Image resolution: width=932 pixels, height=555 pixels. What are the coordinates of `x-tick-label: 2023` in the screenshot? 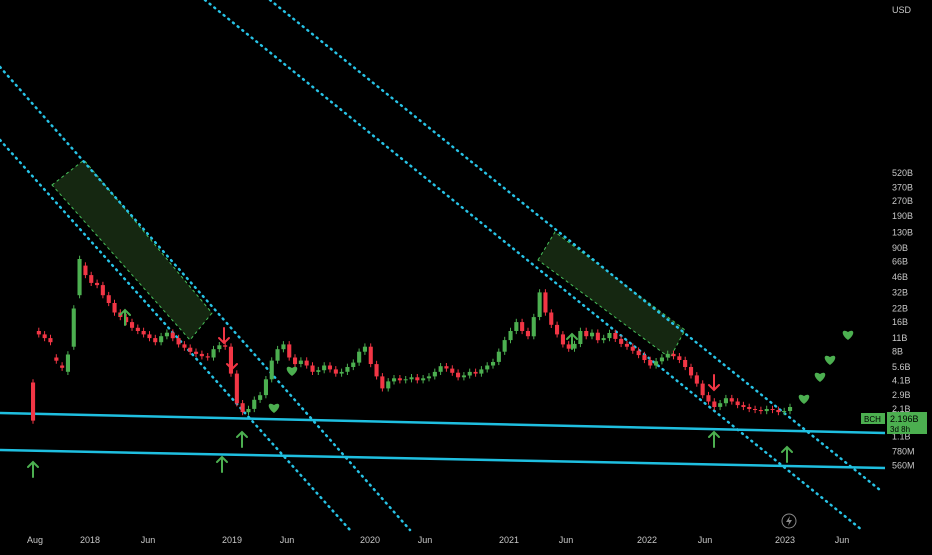 It's located at (785, 540).